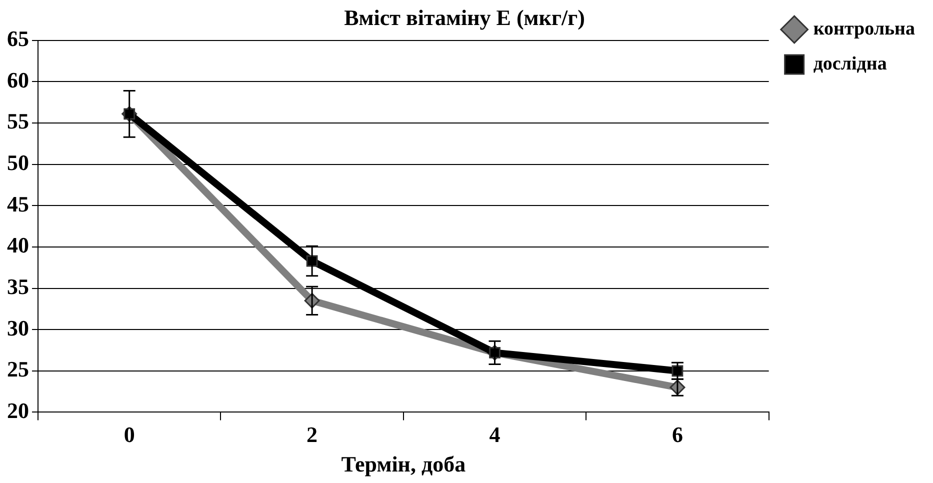 This screenshot has width=933, height=483. I want to click on legend-label: дослідна, so click(850, 63).